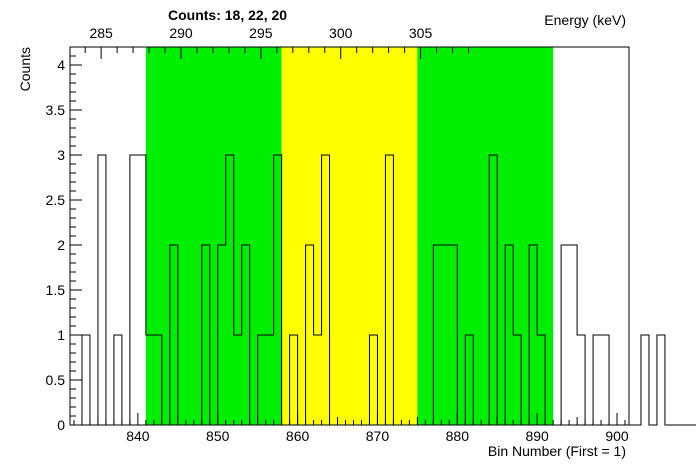 Image resolution: width=696 pixels, height=472 pixels. I want to click on y-axis-ticks: 0 0.5 1 1.5 2 2.5 3 3.5 4, so click(64, 239).